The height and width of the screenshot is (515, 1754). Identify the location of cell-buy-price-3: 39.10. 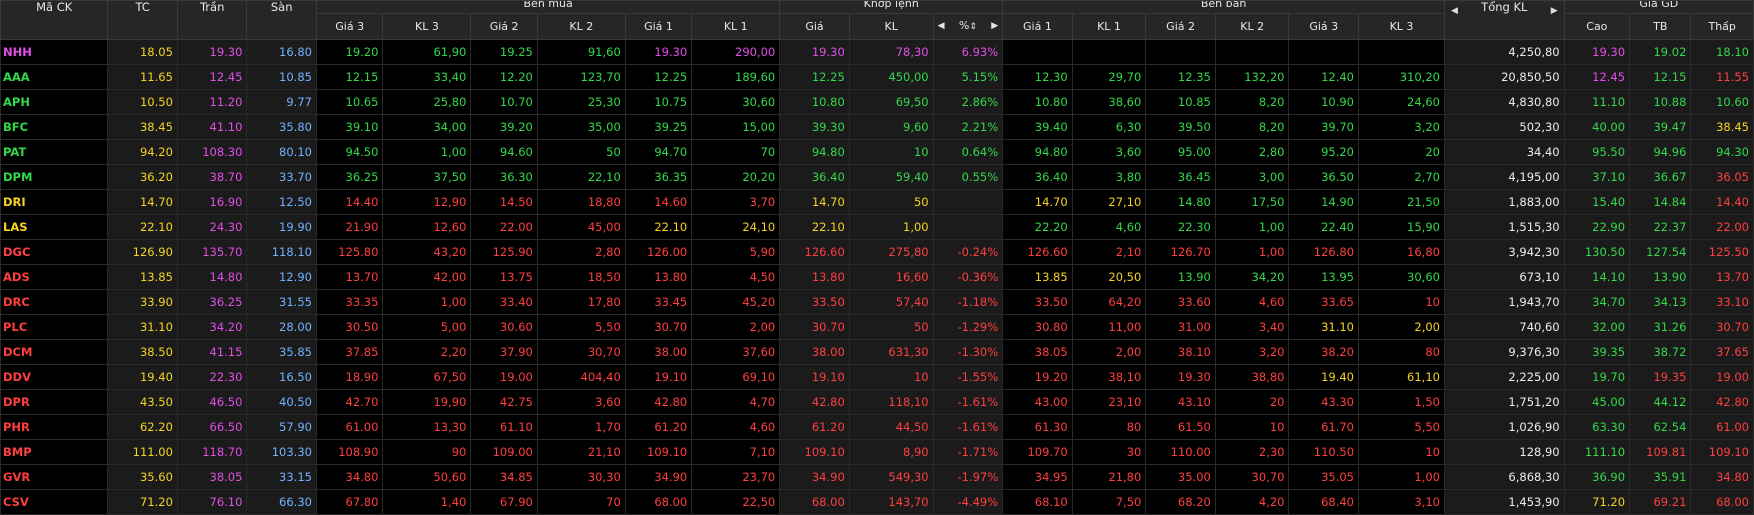
(349, 127).